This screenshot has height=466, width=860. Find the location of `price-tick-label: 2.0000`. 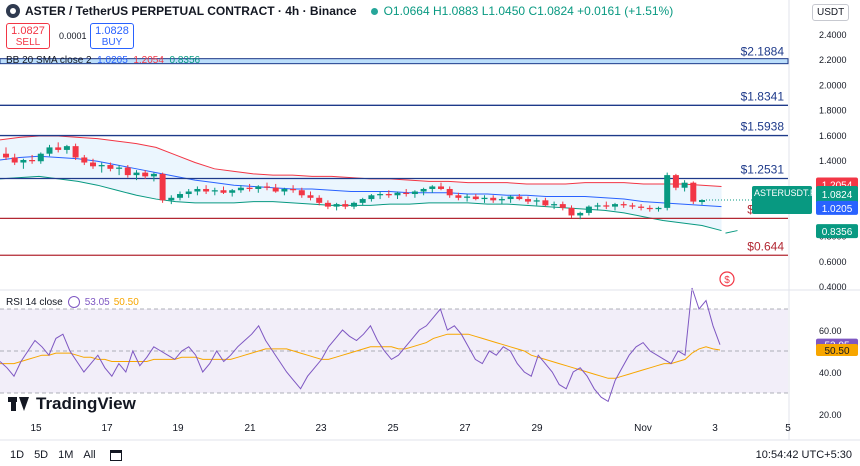

price-tick-label: 2.0000 is located at coordinates (833, 85).